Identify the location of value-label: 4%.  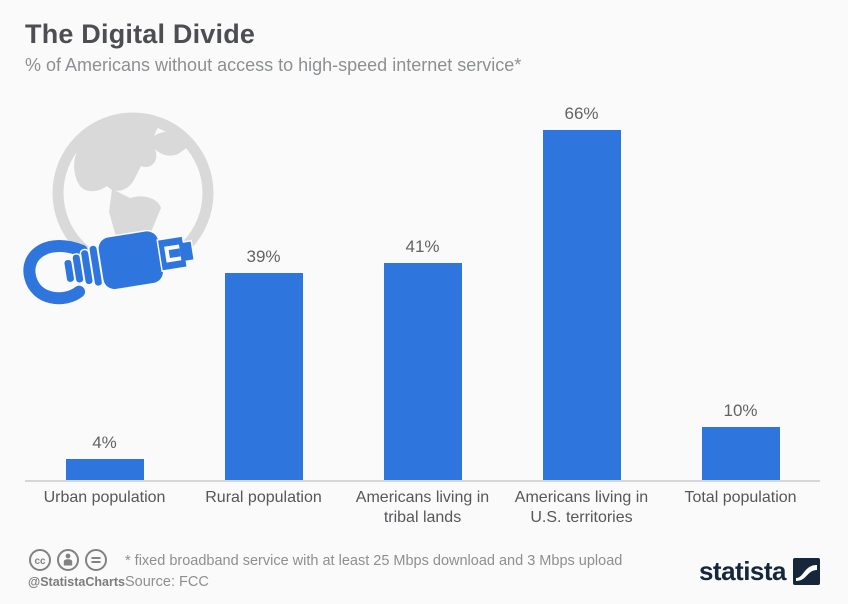
(104, 442).